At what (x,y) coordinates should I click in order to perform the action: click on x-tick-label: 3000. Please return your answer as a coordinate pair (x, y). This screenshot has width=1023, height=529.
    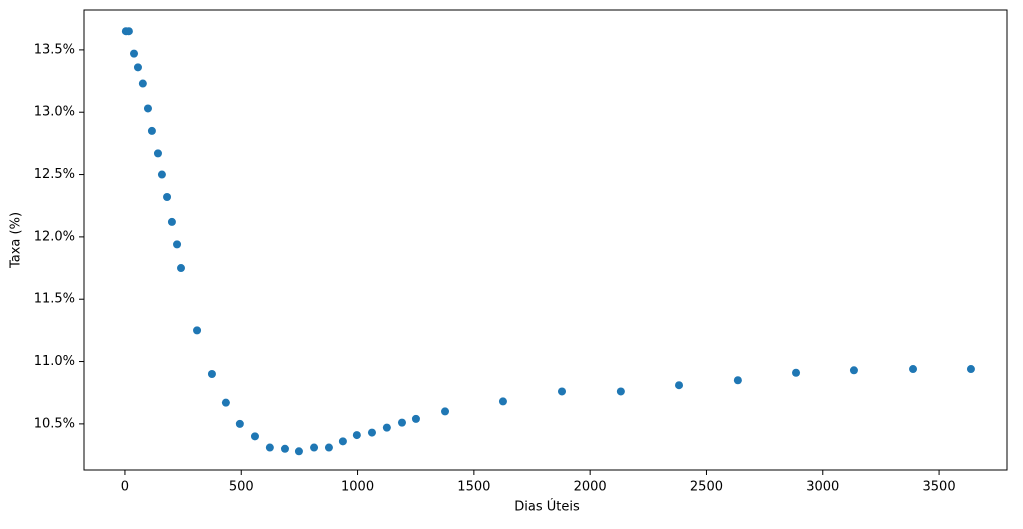
    Looking at the image, I should click on (822, 487).